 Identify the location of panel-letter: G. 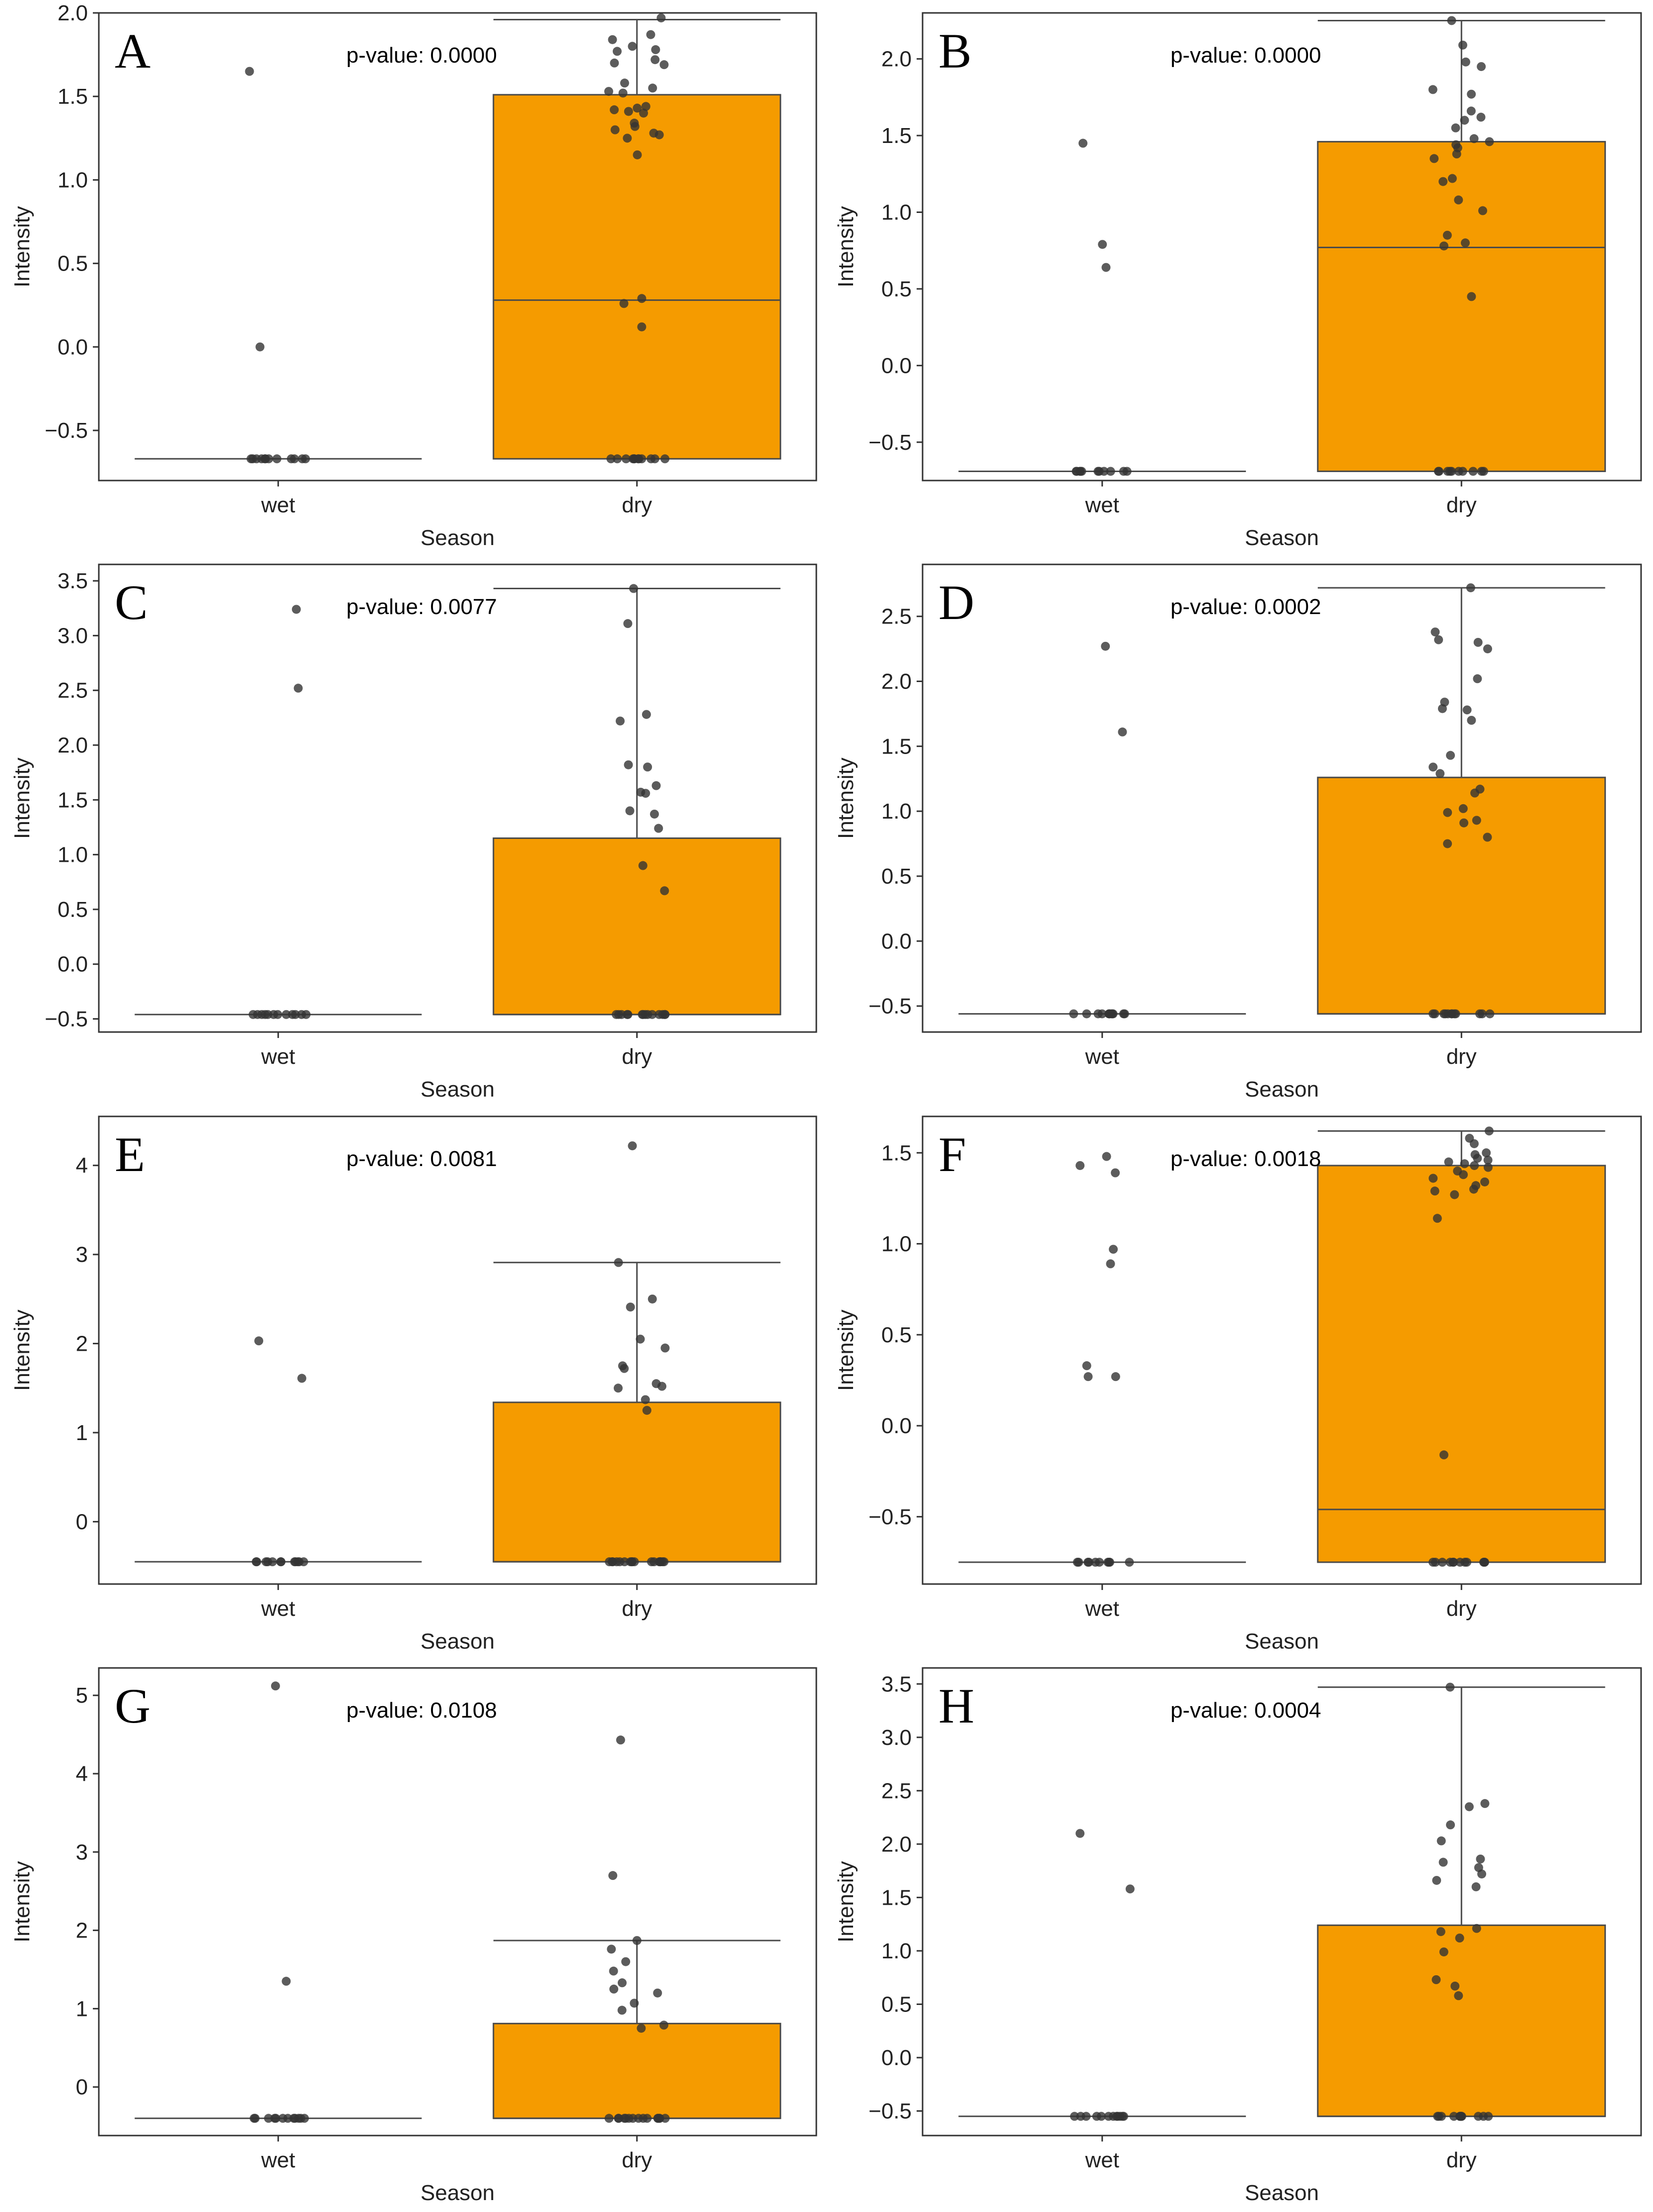
(132, 1705).